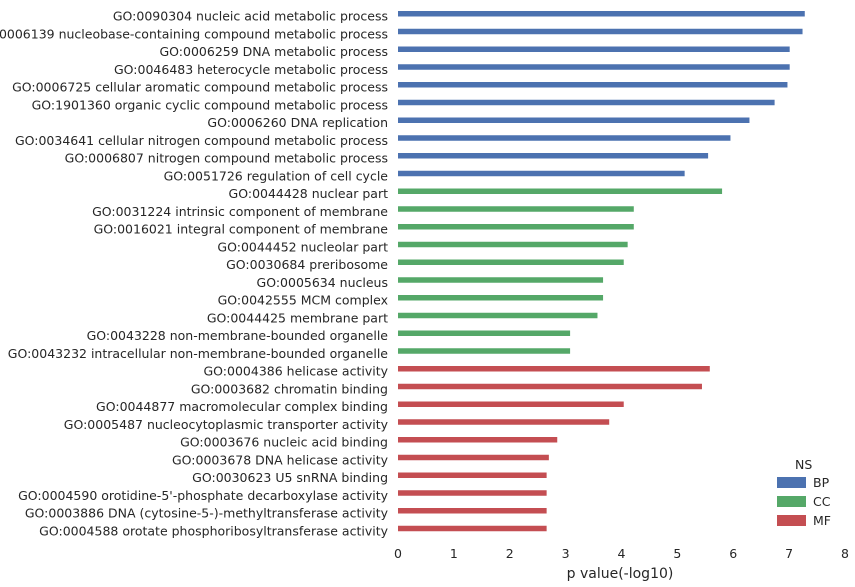 Image resolution: width=855 pixels, height=587 pixels. I want to click on legend-swatch-mf, so click(791, 520).